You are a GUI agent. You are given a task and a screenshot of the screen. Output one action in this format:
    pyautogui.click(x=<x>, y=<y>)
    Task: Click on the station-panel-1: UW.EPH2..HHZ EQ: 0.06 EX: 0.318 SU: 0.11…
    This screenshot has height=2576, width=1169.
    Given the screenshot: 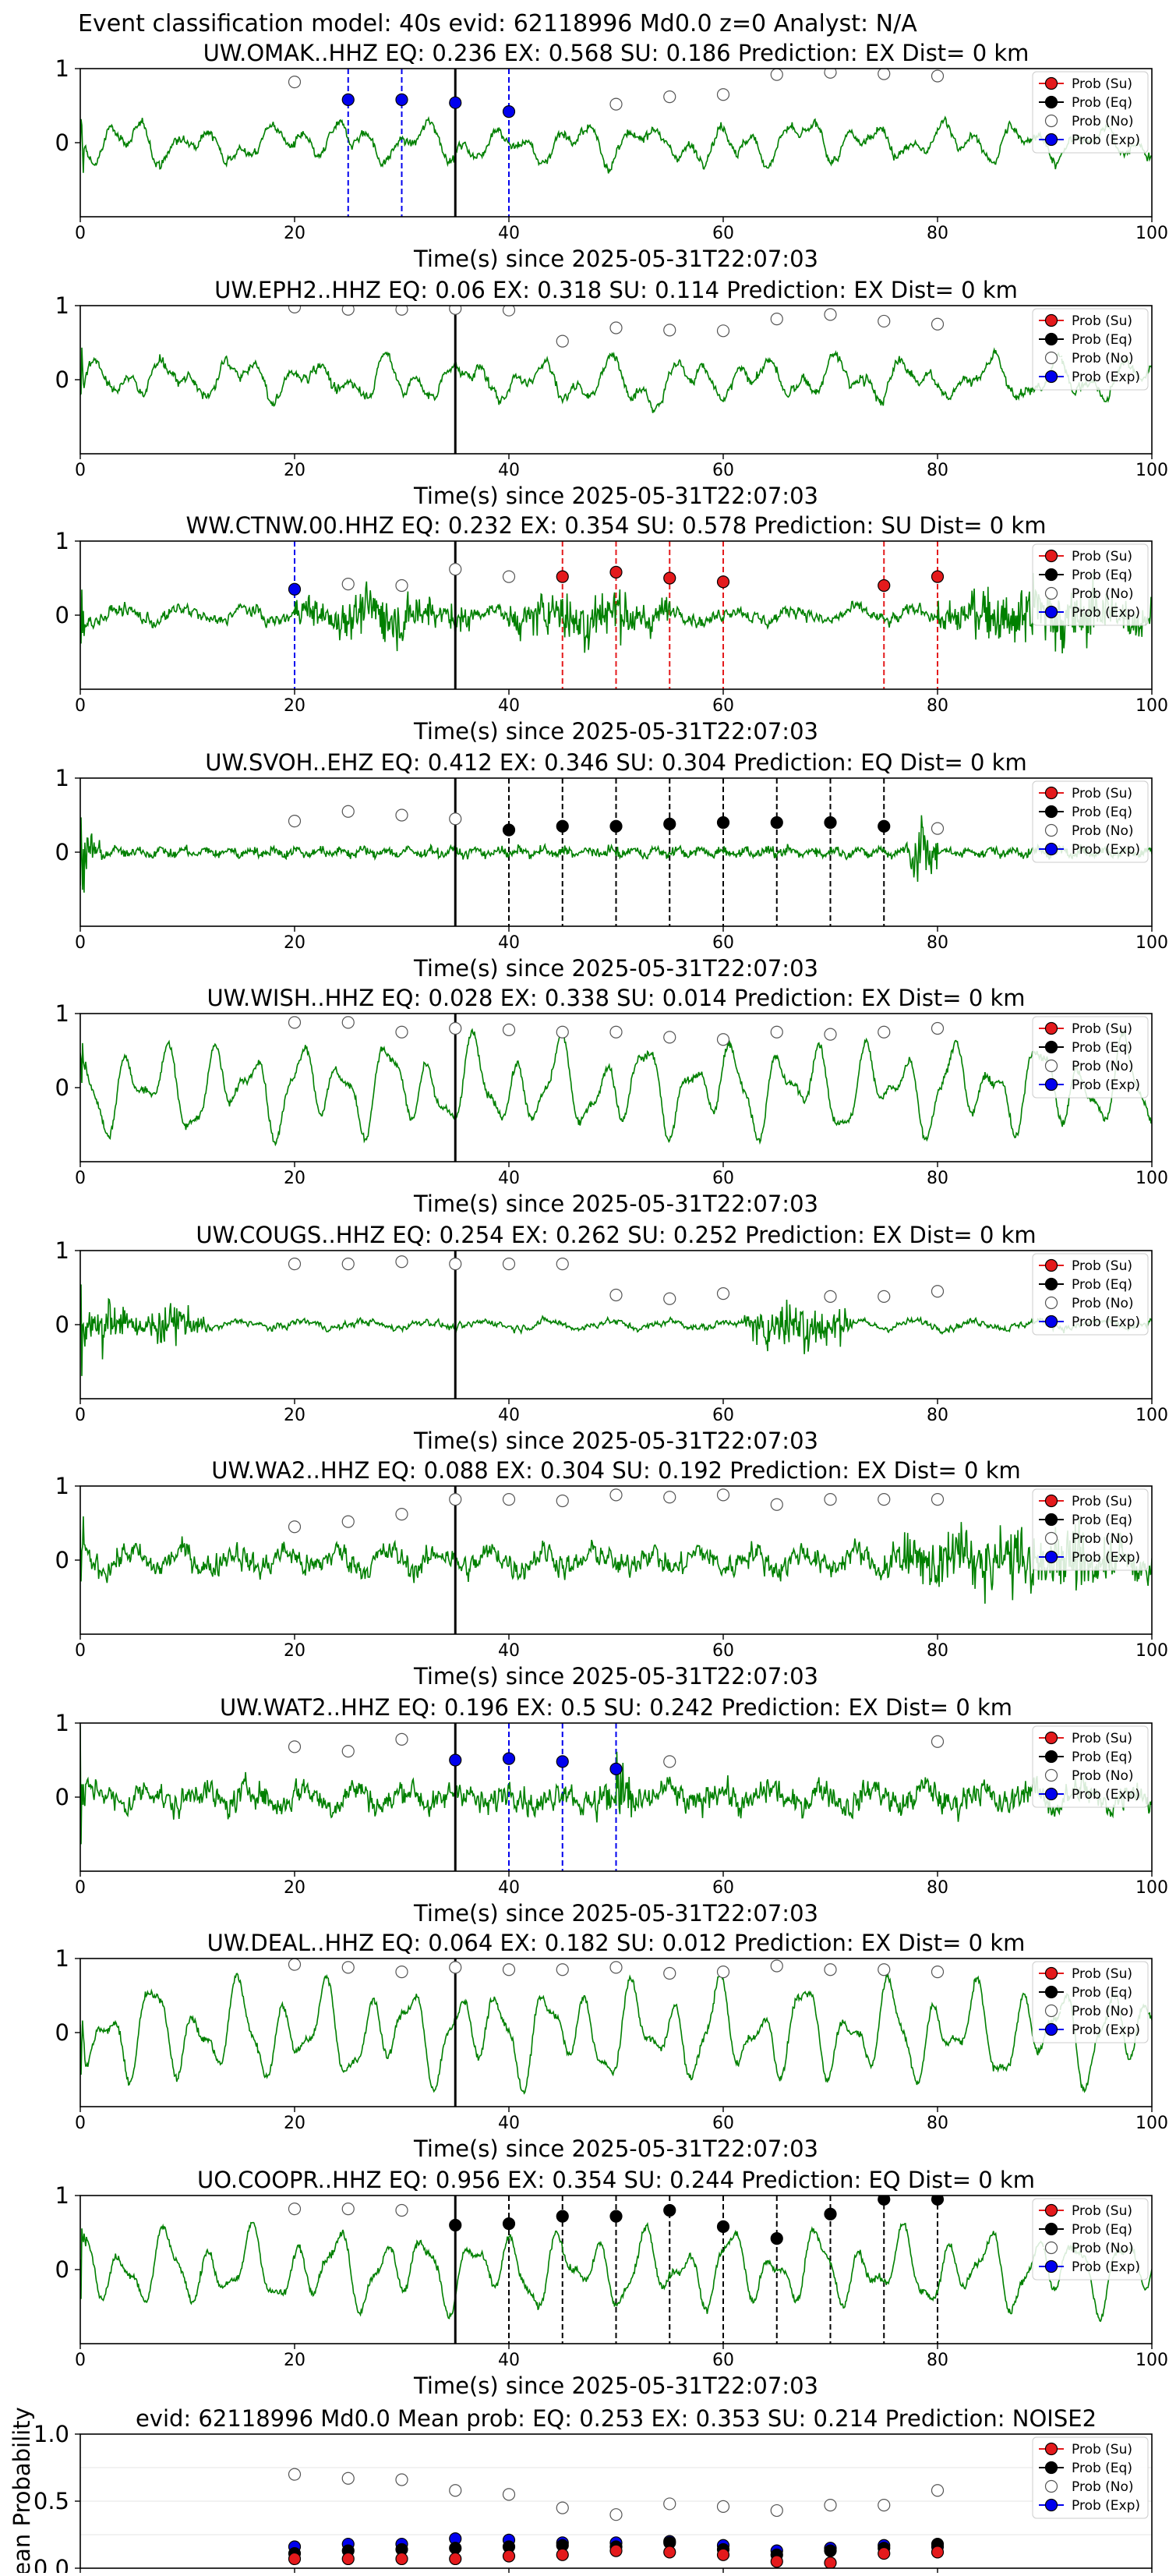 What is the action you would take?
    pyautogui.click(x=612, y=393)
    